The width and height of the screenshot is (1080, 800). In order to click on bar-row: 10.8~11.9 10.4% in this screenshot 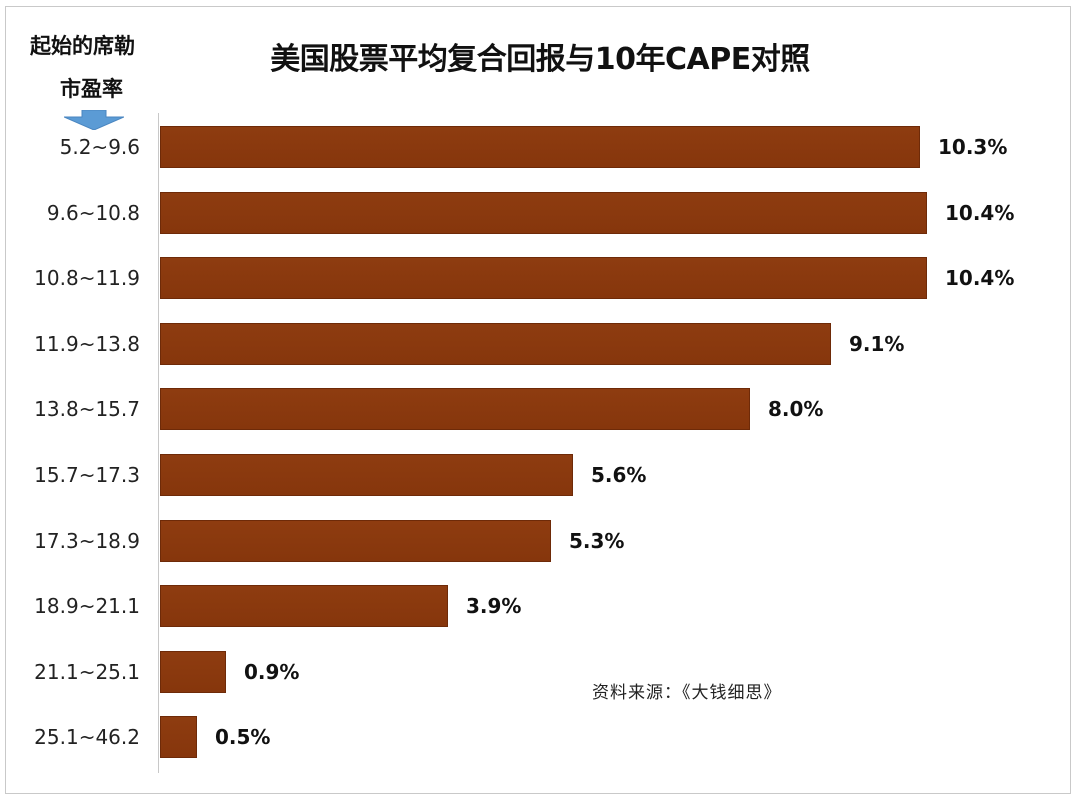, I will do `click(540, 278)`.